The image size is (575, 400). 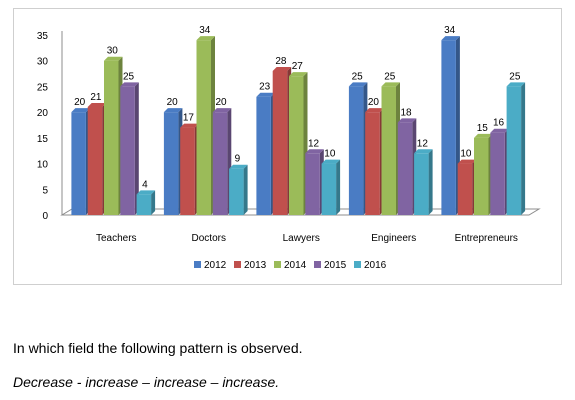 I want to click on legend-label: 2015, so click(x=335, y=265).